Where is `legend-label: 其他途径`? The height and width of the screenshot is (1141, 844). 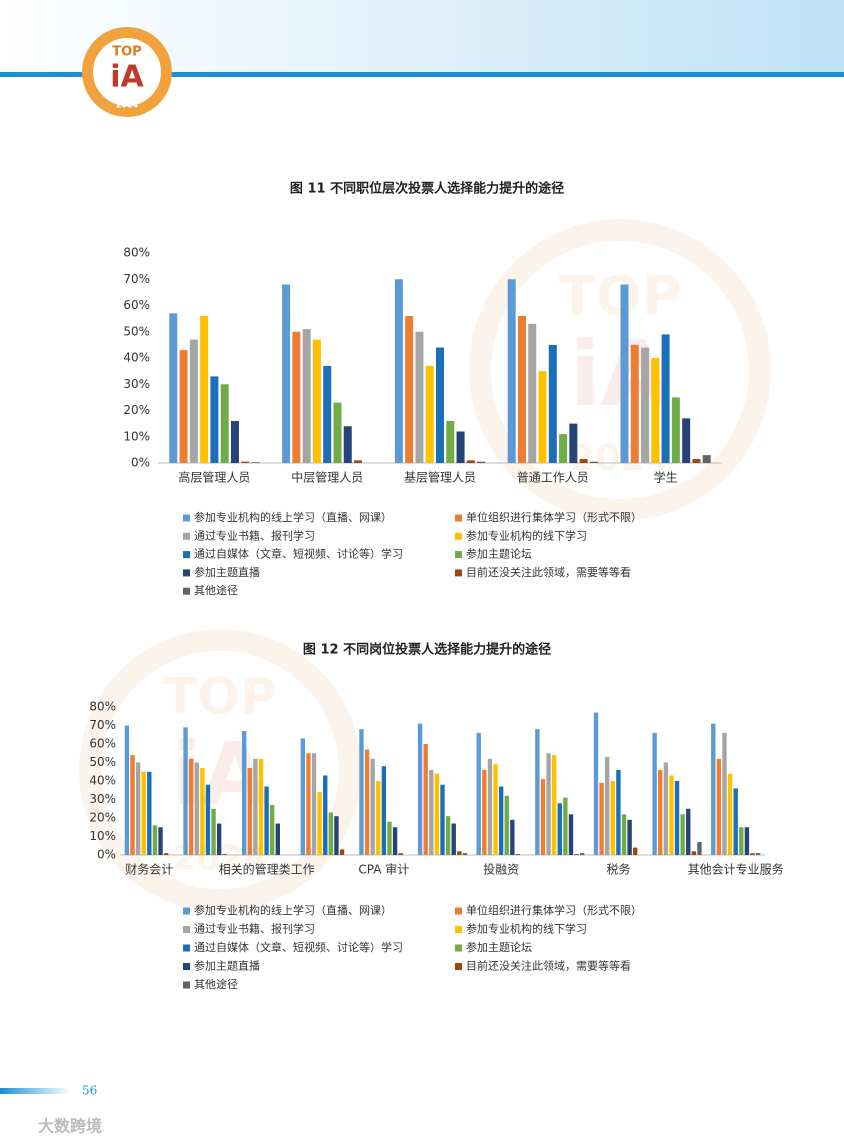
legend-label: 其他途径 is located at coordinates (216, 590).